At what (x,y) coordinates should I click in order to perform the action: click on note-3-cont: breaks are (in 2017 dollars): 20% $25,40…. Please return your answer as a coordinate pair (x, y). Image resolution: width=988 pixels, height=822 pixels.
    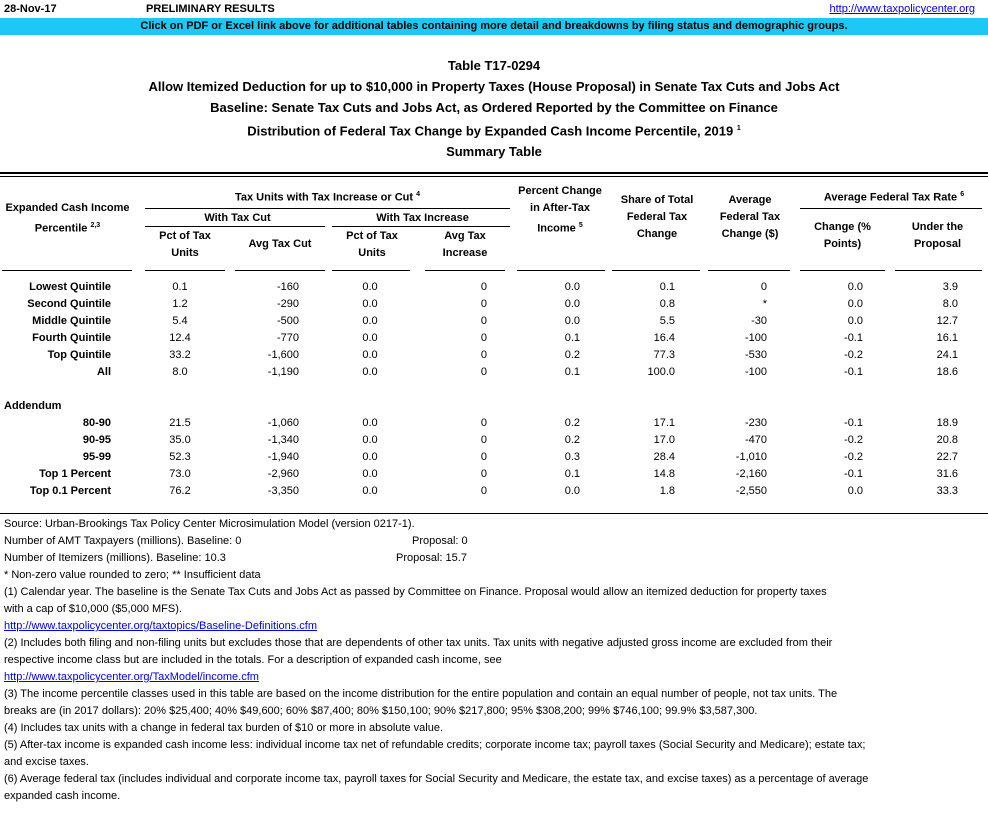
    Looking at the image, I should click on (381, 711).